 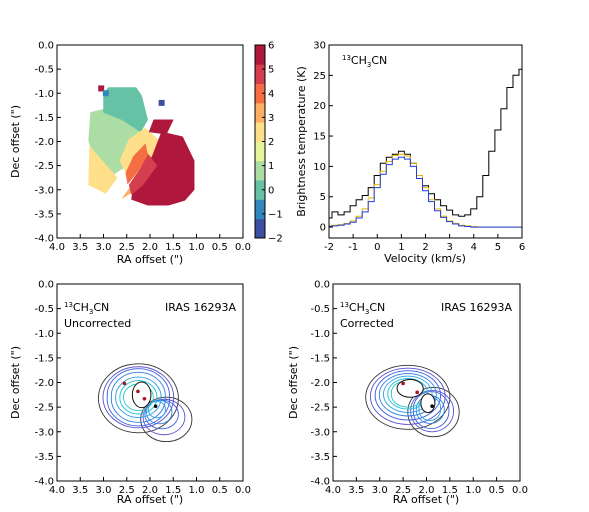 I want to click on spectrum-x-axis-label: Velocity (km/s), so click(x=425, y=258).